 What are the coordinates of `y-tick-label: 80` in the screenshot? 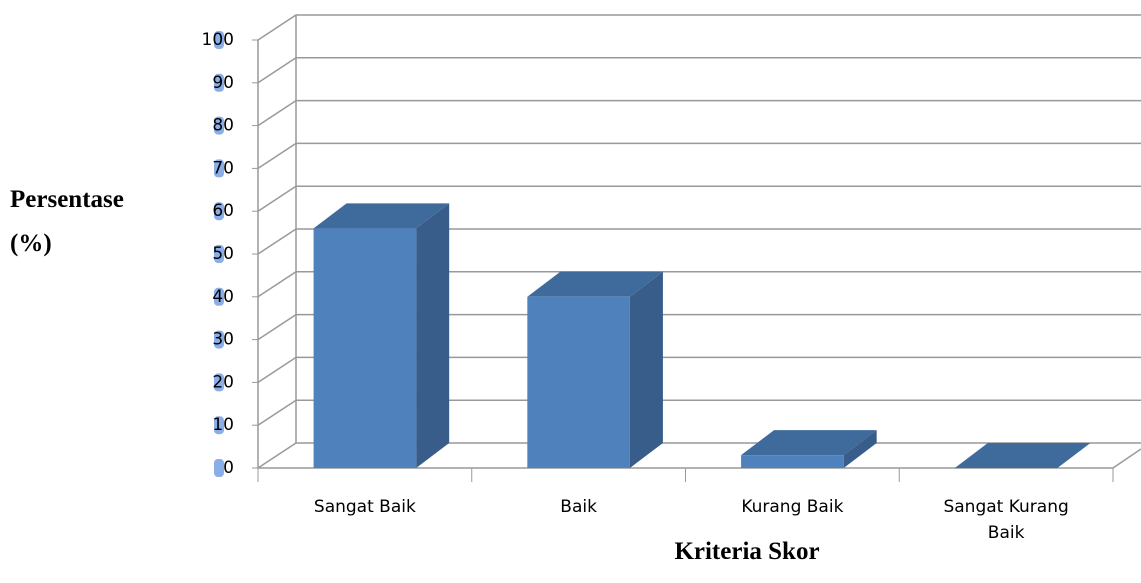 It's located at (223, 126).